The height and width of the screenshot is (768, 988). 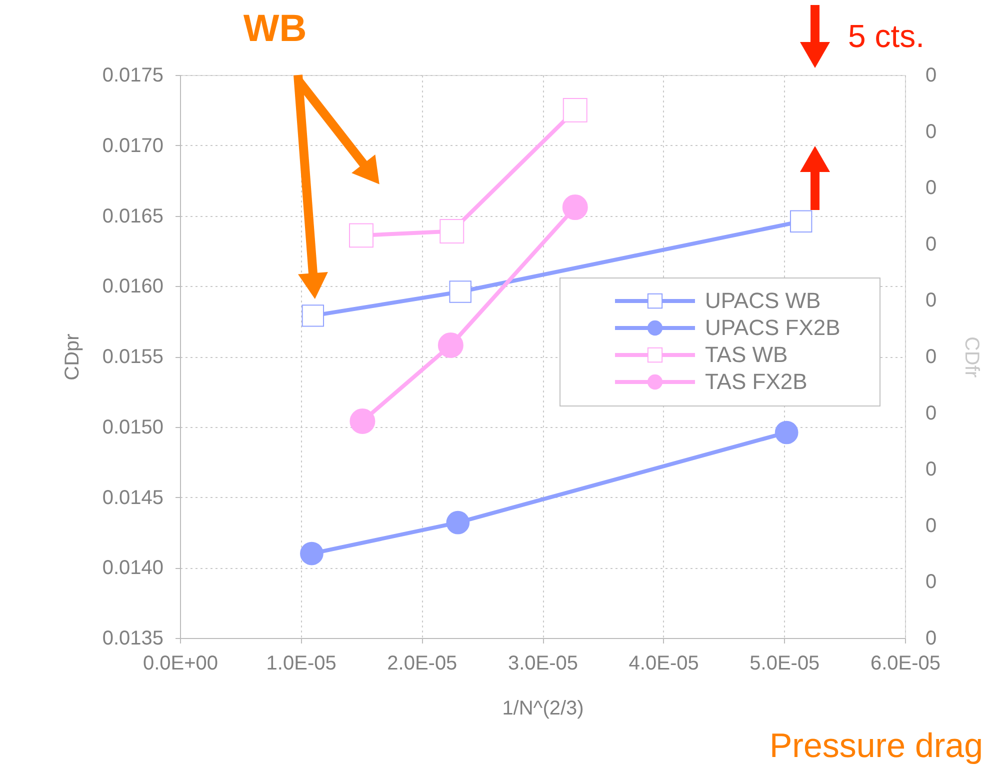 I want to click on x-tick-label: 3.0E-05, so click(x=543, y=663).